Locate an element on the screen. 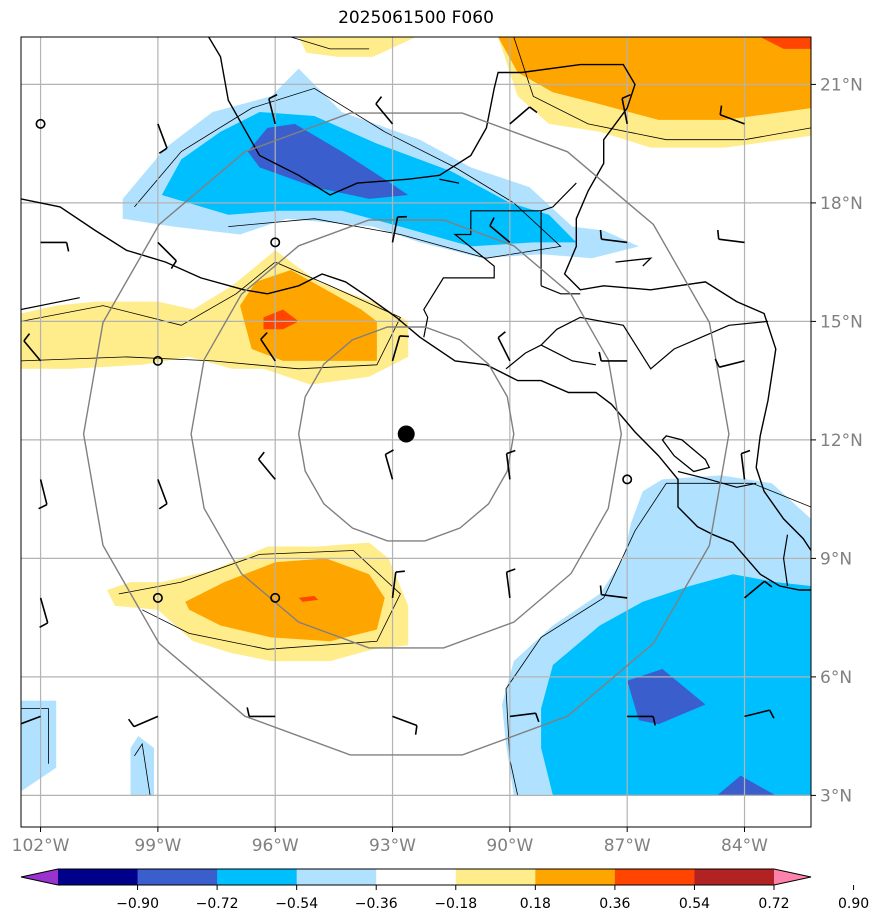 The image size is (882, 924). colorbar-tick-label: −0.72 is located at coordinates (217, 904).